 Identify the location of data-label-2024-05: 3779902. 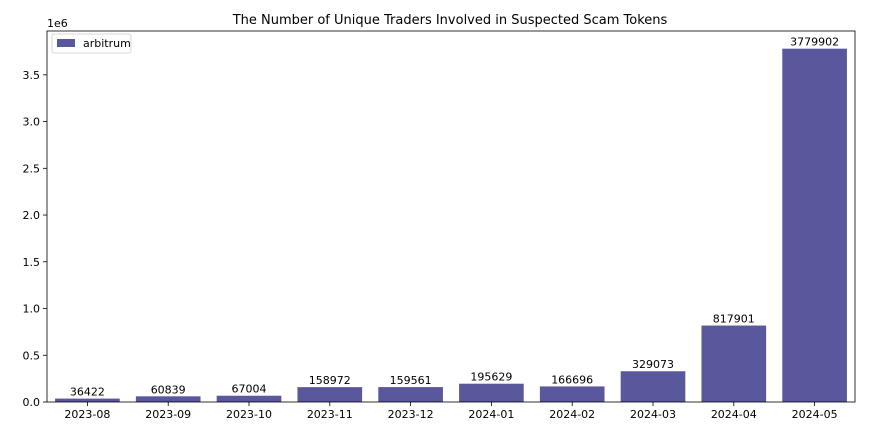
(814, 42).